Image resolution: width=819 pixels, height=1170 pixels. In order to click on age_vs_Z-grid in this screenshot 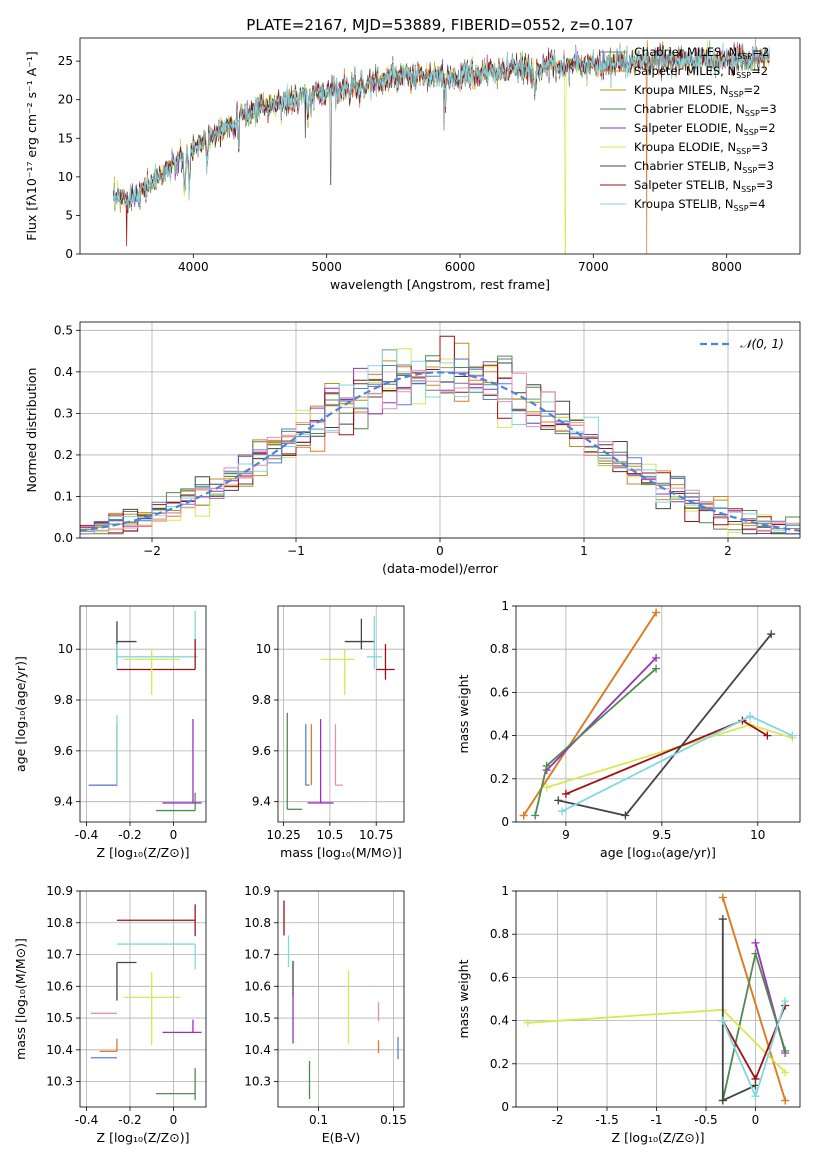, I will do `click(143, 714)`.